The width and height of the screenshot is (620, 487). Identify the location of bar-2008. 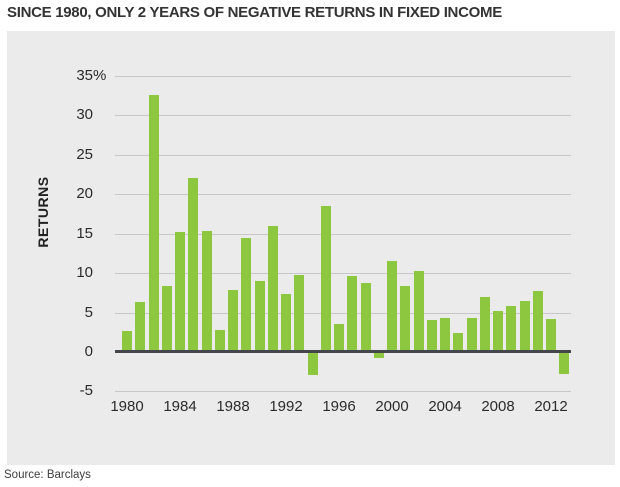
(498, 331).